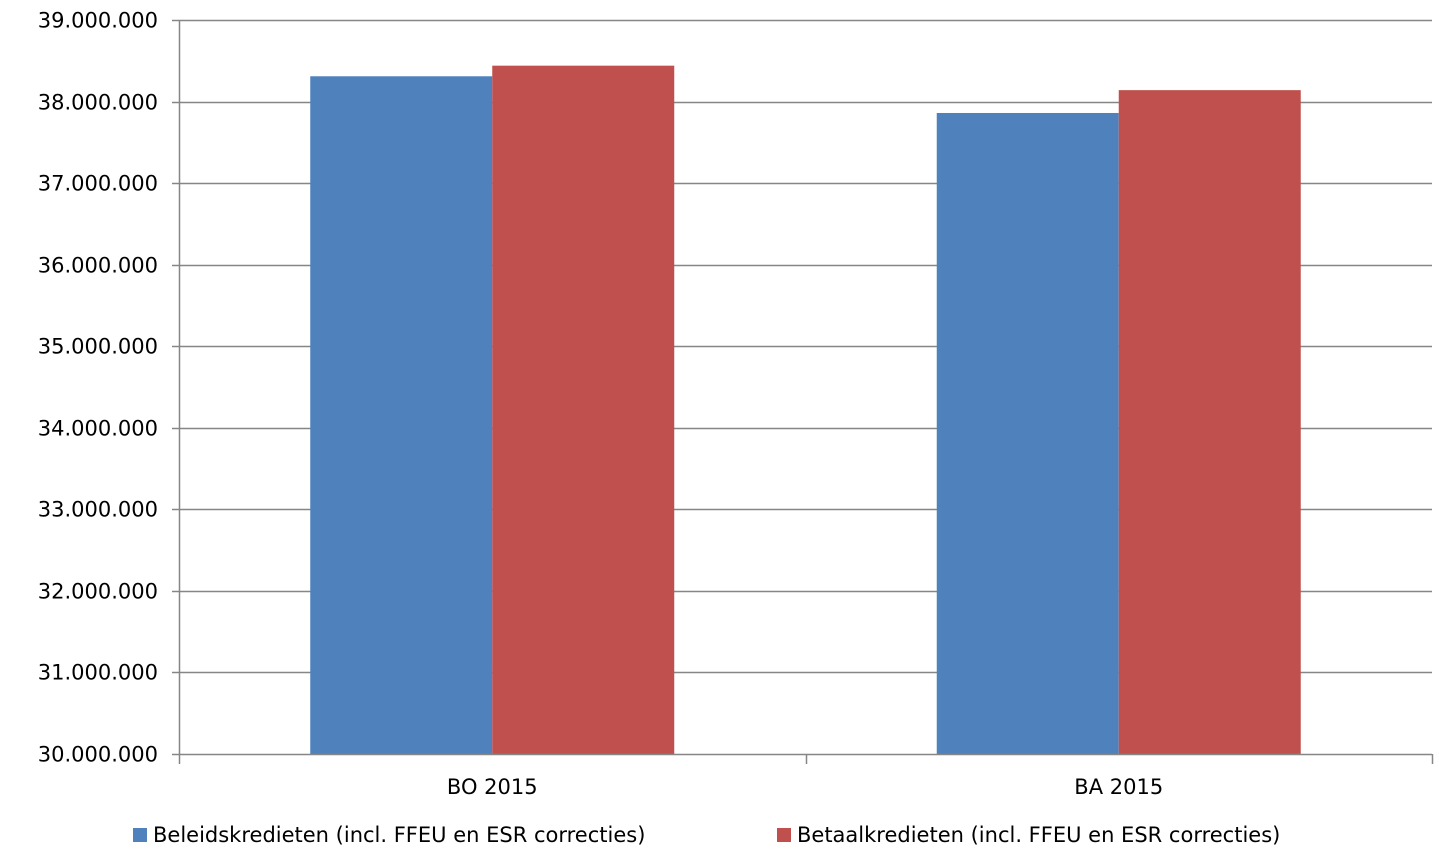 The width and height of the screenshot is (1439, 854). What do you see at coordinates (98, 510) in the screenshot?
I see `y-tick-label: 33.000.000` at bounding box center [98, 510].